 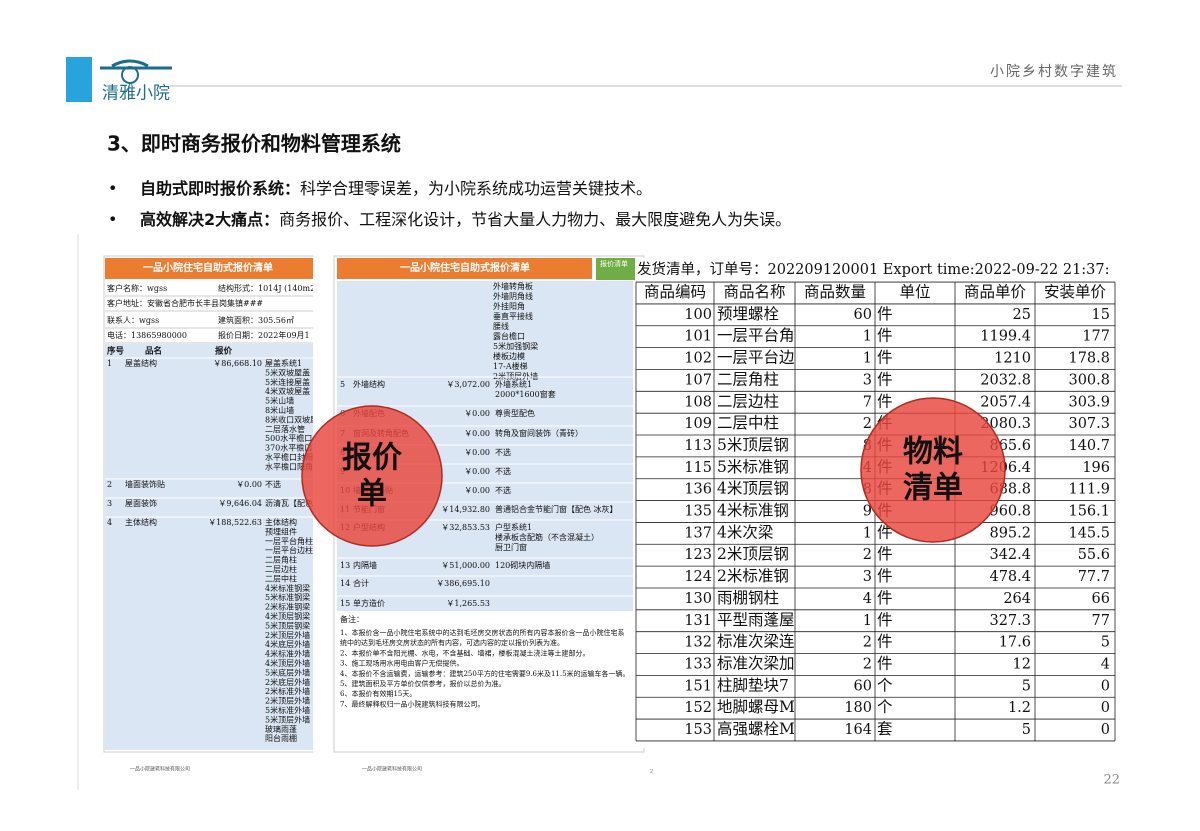 What do you see at coordinates (220, 188) in the screenshot?
I see `bullet-bold: 自助式即时报价系统：` at bounding box center [220, 188].